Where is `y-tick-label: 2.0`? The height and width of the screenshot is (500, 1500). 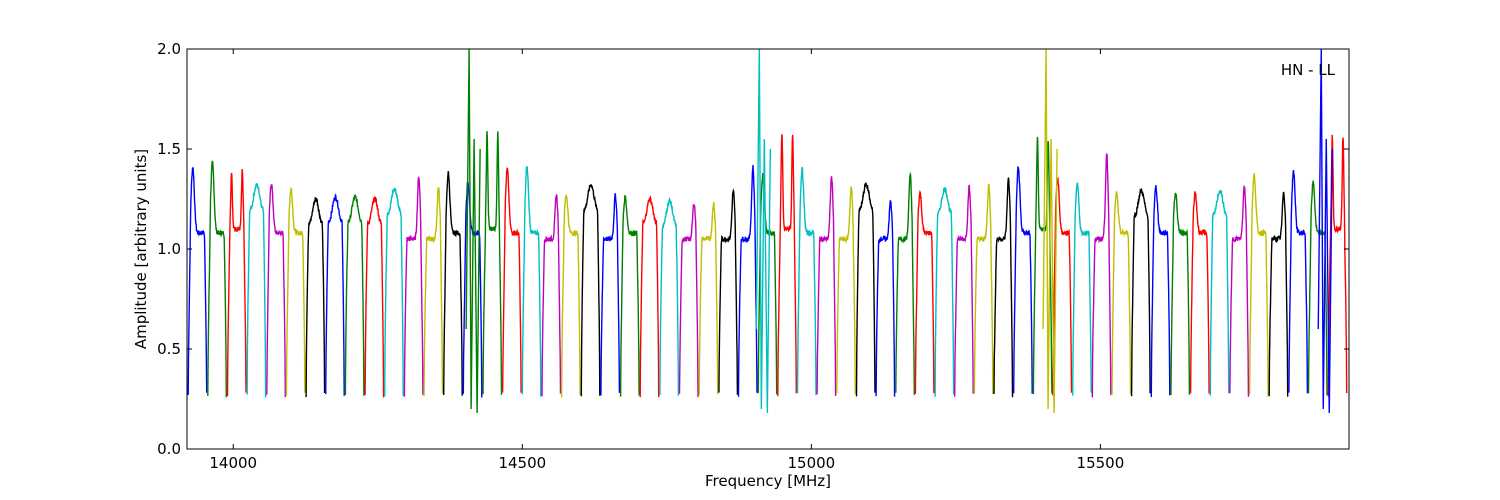 y-tick-label: 2.0 is located at coordinates (169, 49).